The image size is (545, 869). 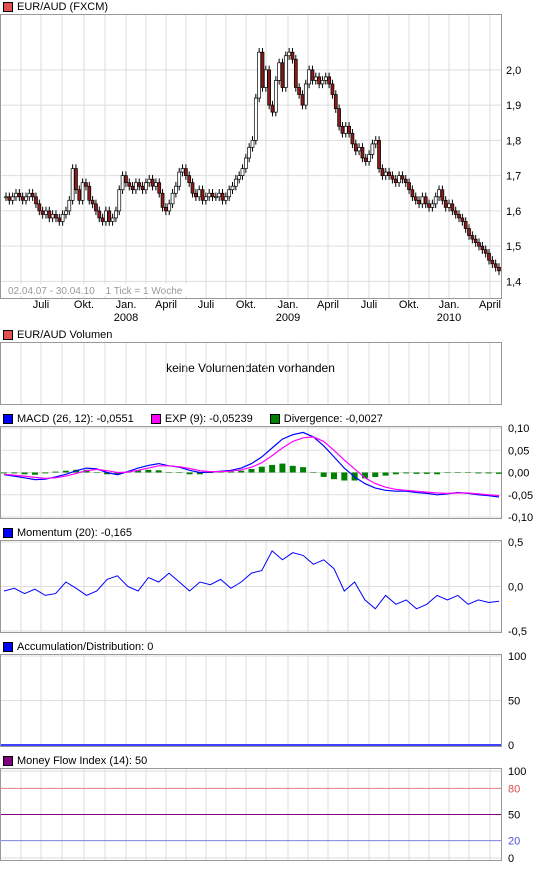 What do you see at coordinates (208, 419) in the screenshot?
I see `exp-label-text: EXP (9): -0,05239` at bounding box center [208, 419].